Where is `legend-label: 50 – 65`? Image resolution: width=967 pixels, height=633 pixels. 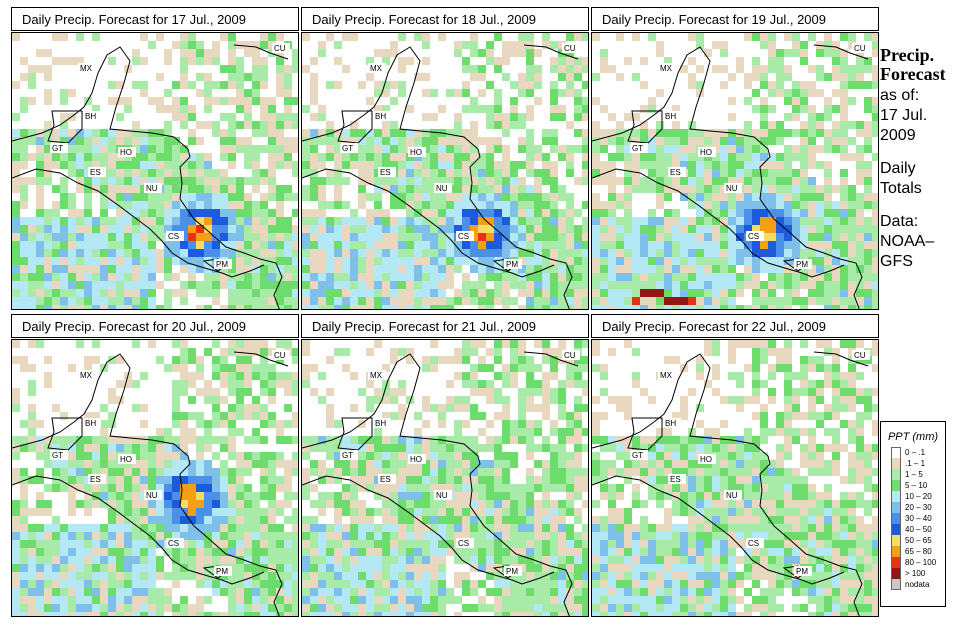 legend-label: 50 – 65 is located at coordinates (918, 540).